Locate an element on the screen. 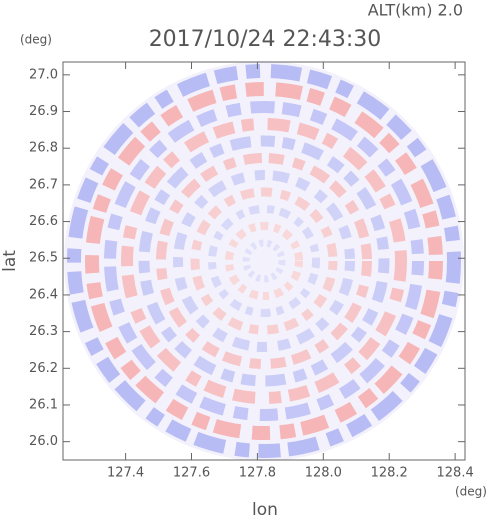 The height and width of the screenshot is (521, 491). y-tick-label: 26.1 is located at coordinates (43, 404).